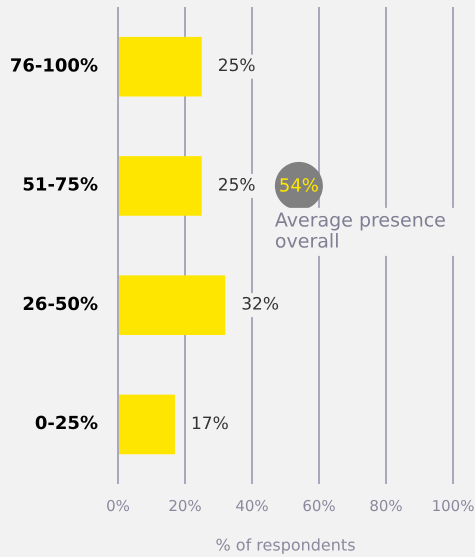  What do you see at coordinates (60, 185) in the screenshot?
I see `y-tick-label: 51-75%` at bounding box center [60, 185].